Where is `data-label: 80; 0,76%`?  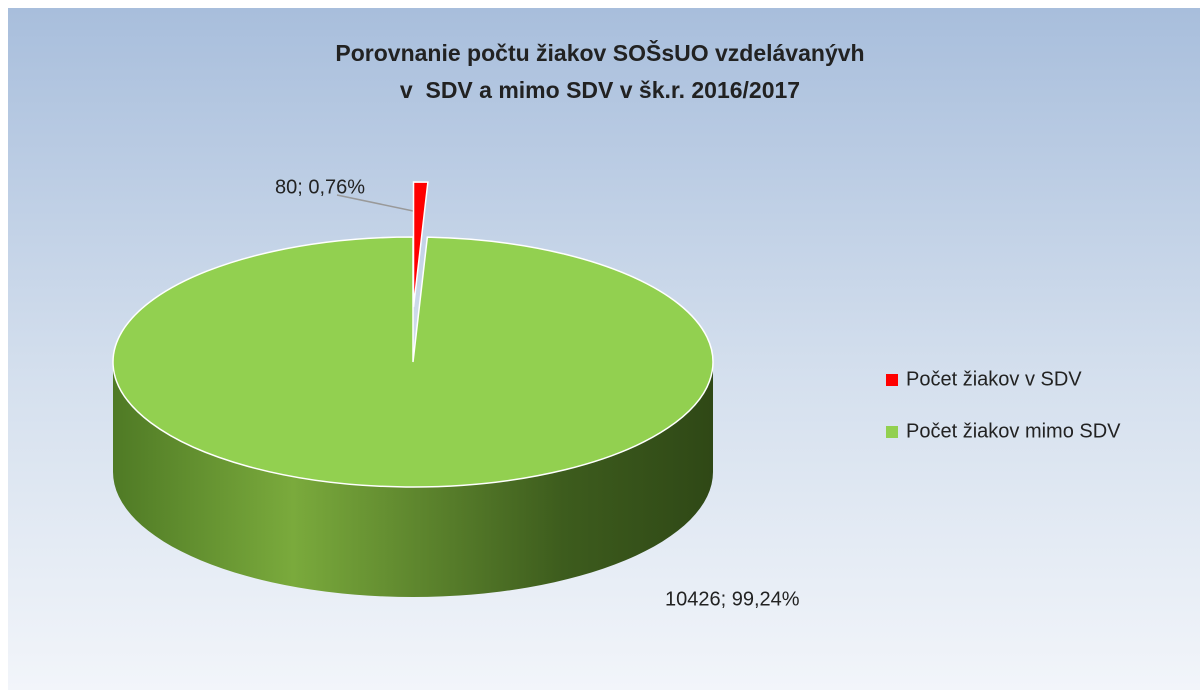
data-label: 80; 0,76% is located at coordinates (320, 187).